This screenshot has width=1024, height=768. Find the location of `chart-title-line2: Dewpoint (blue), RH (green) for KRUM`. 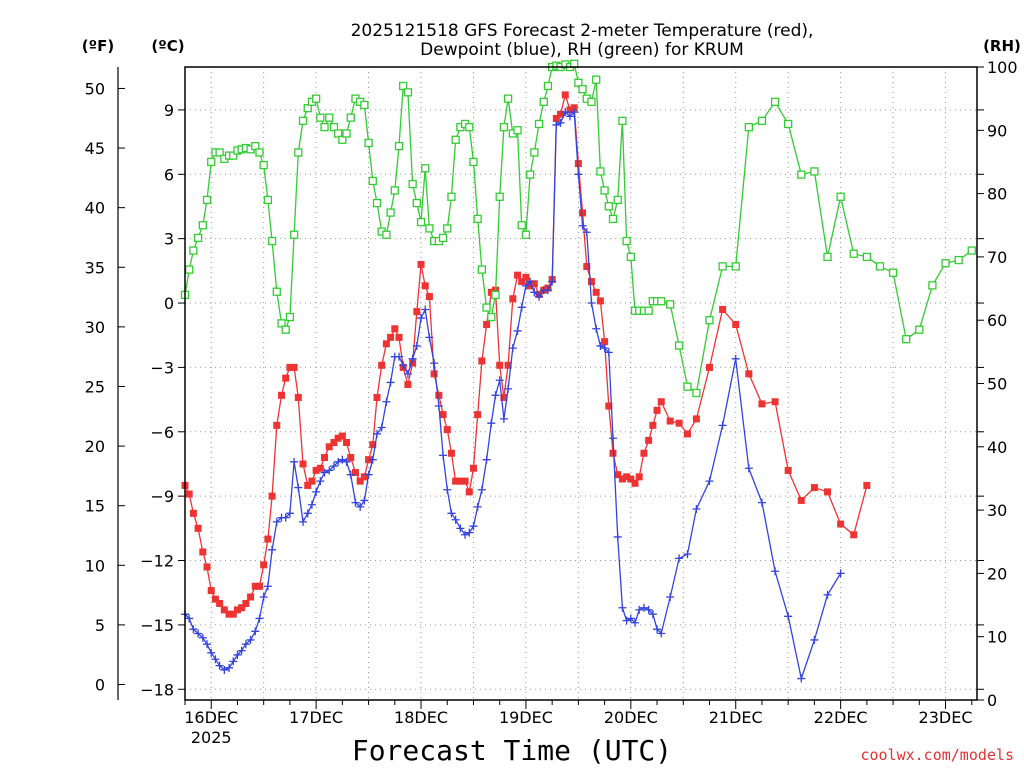

chart-title-line2: Dewpoint (blue), RH (green) for KRUM is located at coordinates (582, 50).